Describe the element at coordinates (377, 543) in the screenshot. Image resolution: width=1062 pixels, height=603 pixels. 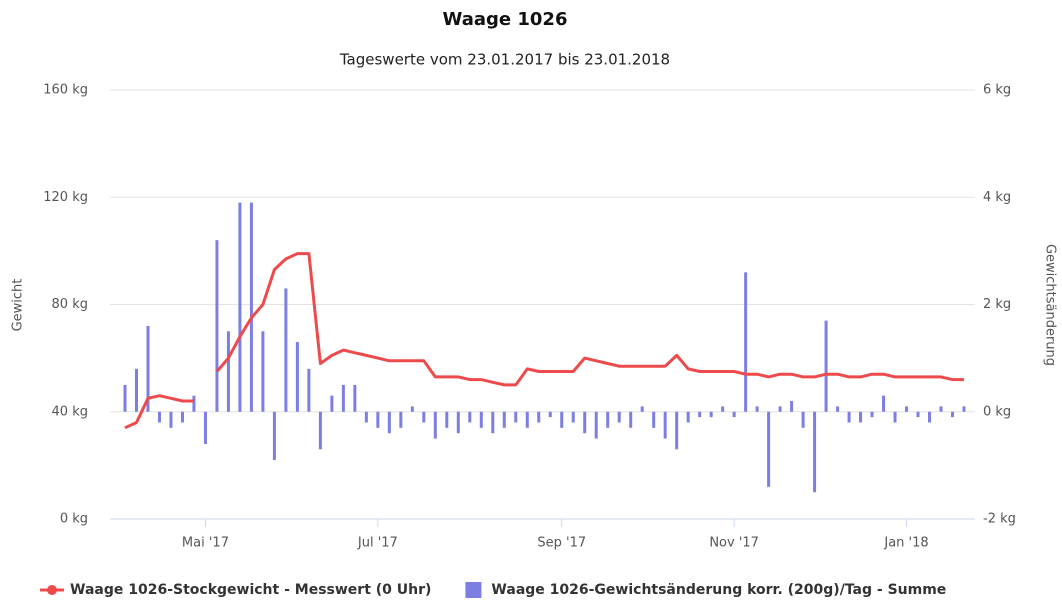
I see `x-tick-label: Jul '17` at that location.